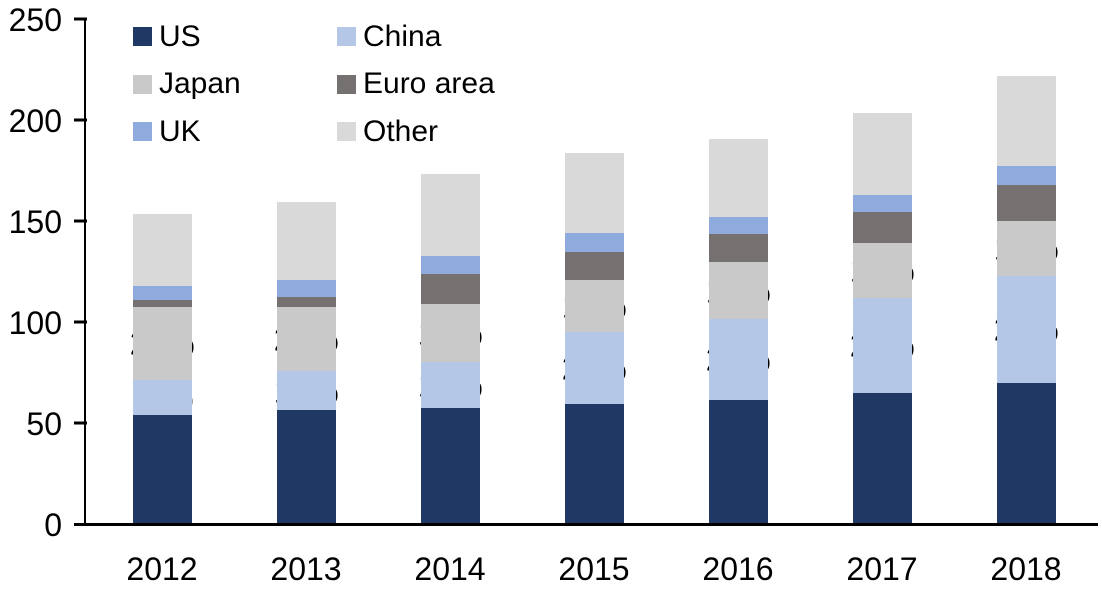 The image size is (1102, 598). I want to click on legend: US China Japan Euro area UK Other, so click(350, 84).